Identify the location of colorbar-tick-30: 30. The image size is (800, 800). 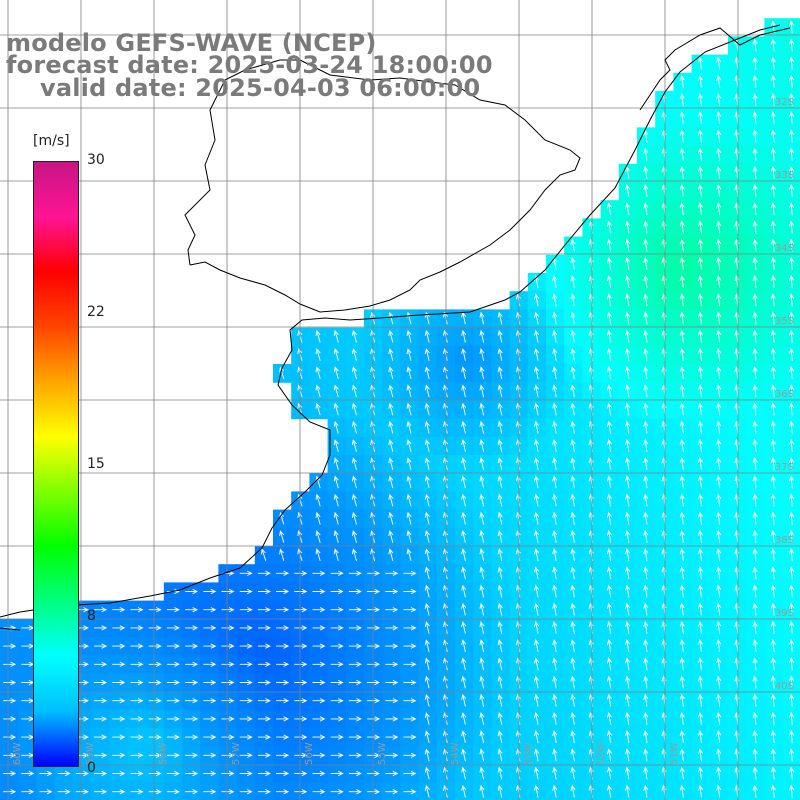
(96, 160).